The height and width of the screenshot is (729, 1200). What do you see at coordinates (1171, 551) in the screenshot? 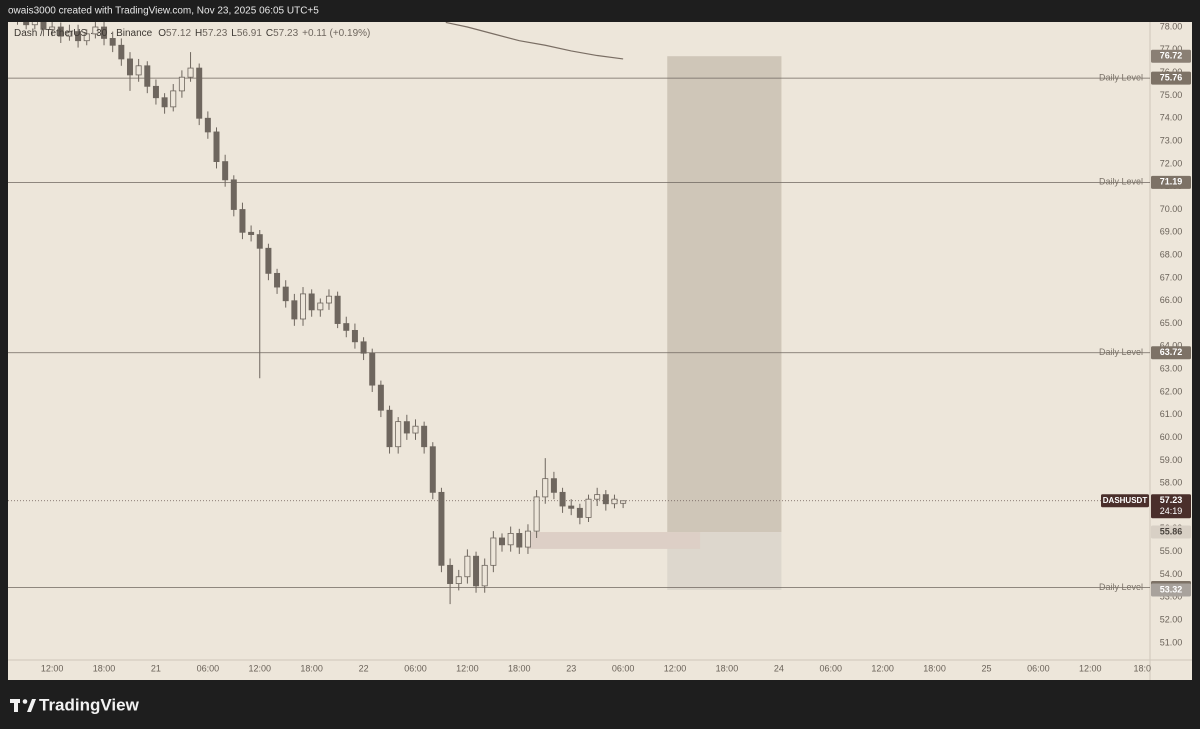
I see `y-tick-label: 55.00` at bounding box center [1171, 551].